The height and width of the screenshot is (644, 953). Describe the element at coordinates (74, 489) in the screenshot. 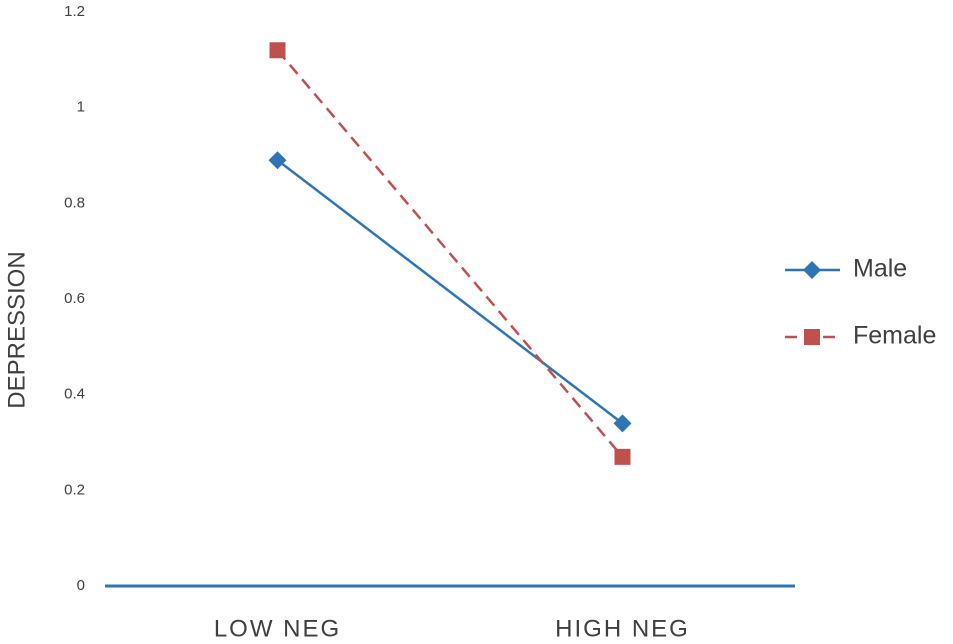

I see `y-tick-label: 0.2` at that location.